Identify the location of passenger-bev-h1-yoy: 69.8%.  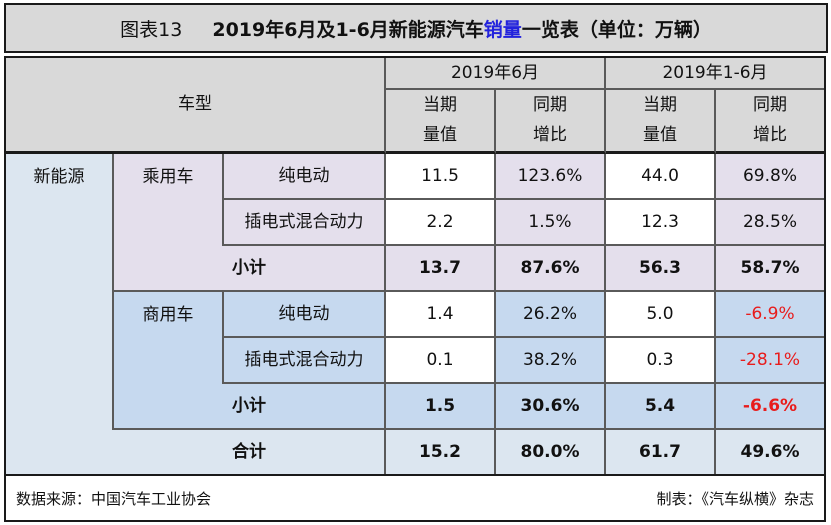
(770, 177).